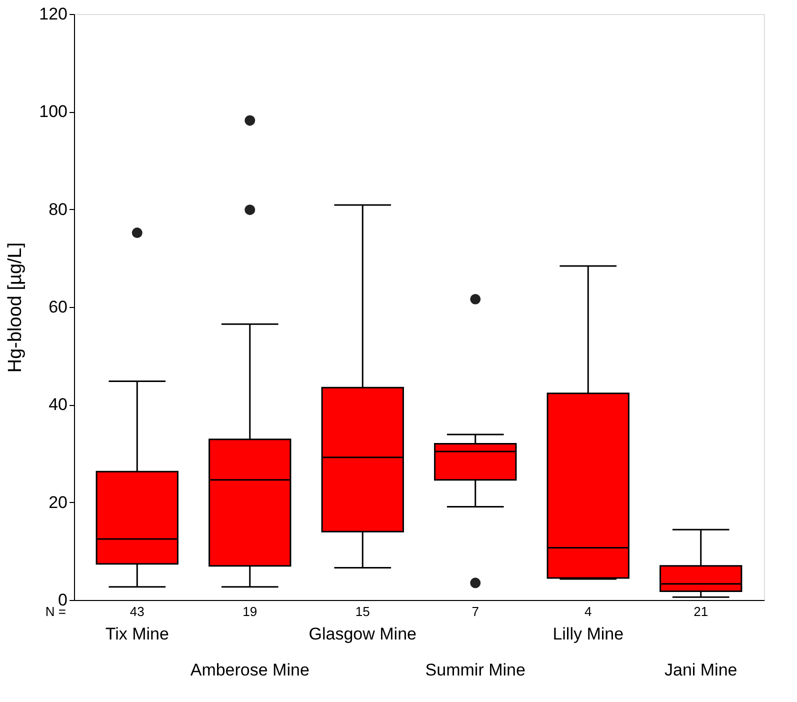 This screenshot has width=797, height=702. I want to click on y-tick-label: 60, so click(58, 307).